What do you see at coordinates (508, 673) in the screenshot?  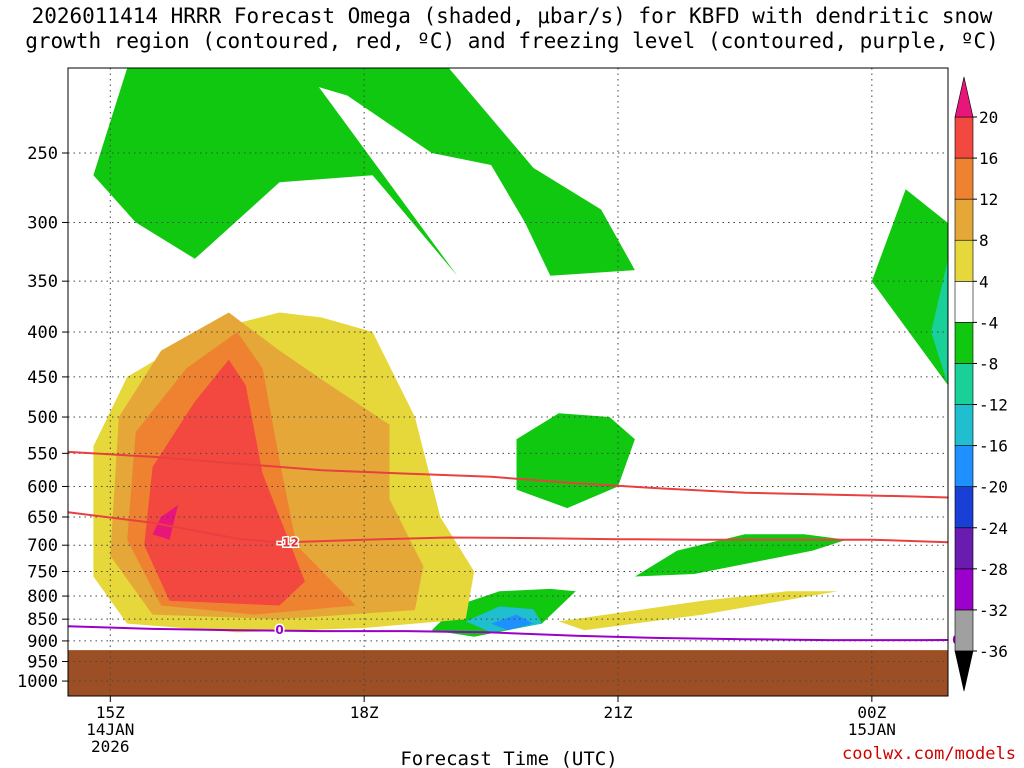 I see `terrain-fill` at bounding box center [508, 673].